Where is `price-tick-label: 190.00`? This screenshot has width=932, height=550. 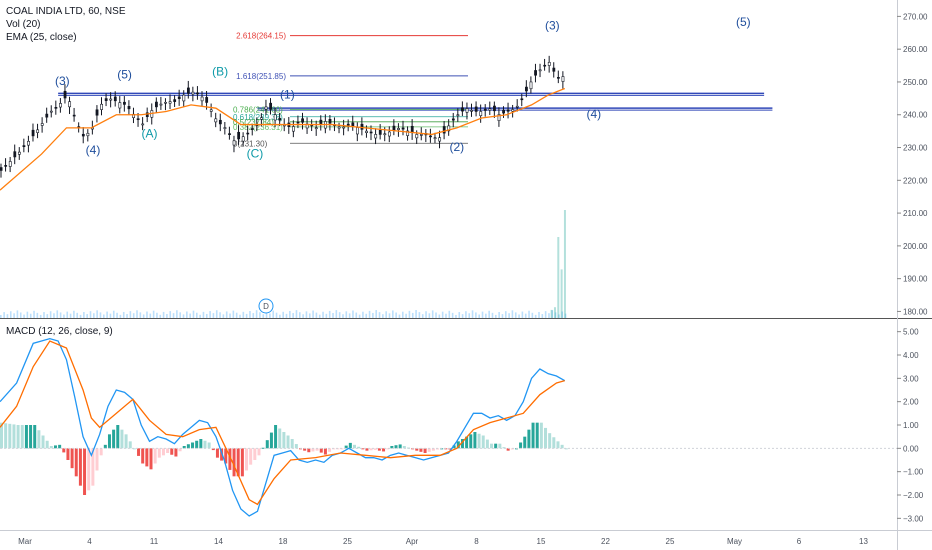 price-tick-label: 190.00 is located at coordinates (915, 279).